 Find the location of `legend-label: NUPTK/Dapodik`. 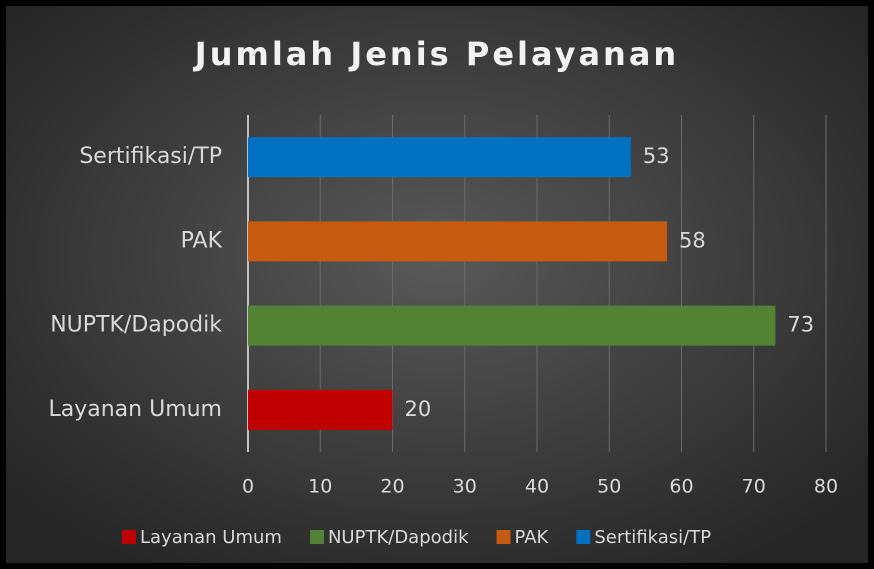

legend-label: NUPTK/Dapodik is located at coordinates (398, 537).